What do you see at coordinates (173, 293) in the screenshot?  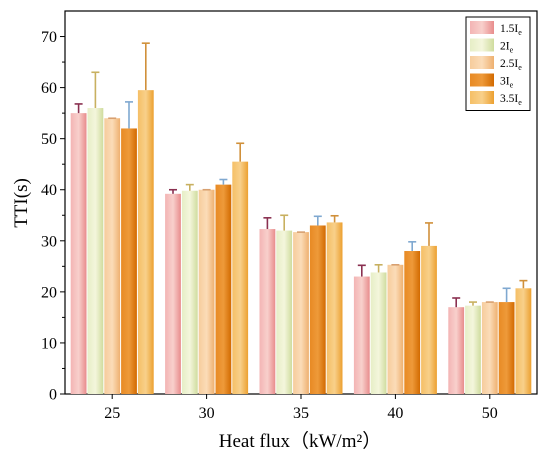 I see `bar-30-s0` at bounding box center [173, 293].